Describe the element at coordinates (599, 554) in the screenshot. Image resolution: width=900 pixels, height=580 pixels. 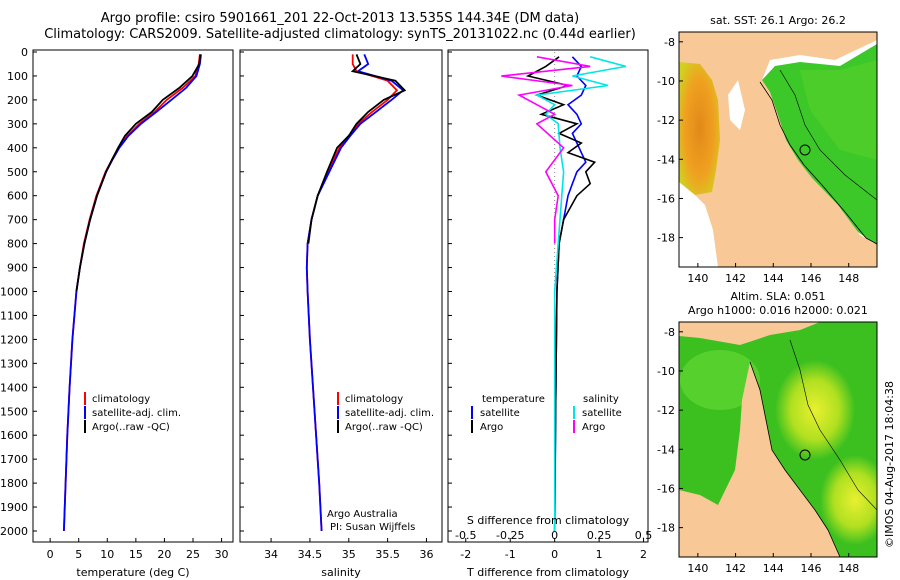
I see `x-tick-label: 1` at that location.